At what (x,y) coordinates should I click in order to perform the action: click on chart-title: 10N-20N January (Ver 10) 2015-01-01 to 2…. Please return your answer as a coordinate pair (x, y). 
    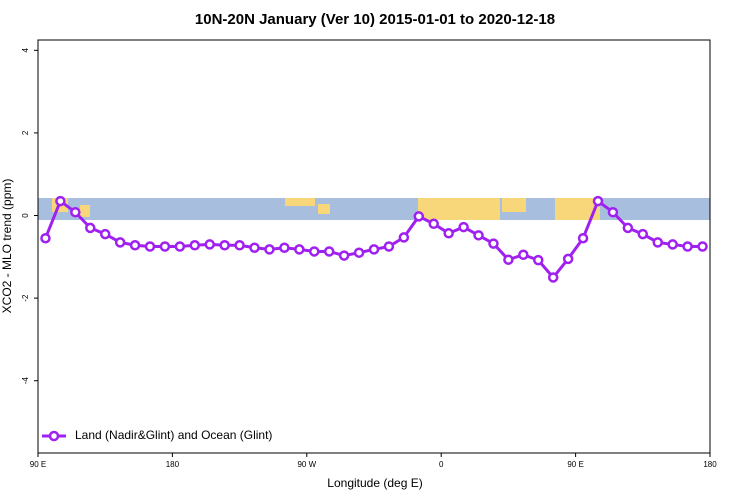
    Looking at the image, I should click on (375, 19).